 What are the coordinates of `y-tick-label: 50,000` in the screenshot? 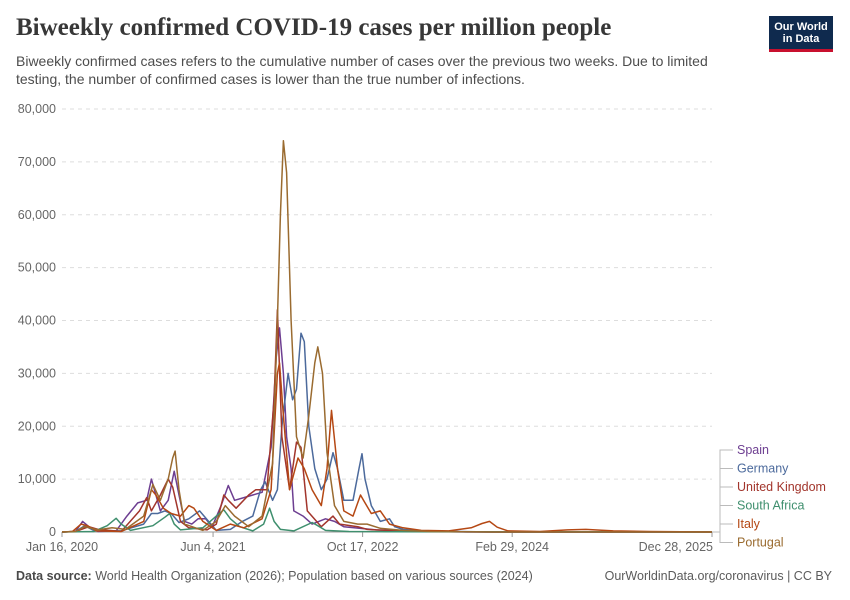 It's located at (37, 268).